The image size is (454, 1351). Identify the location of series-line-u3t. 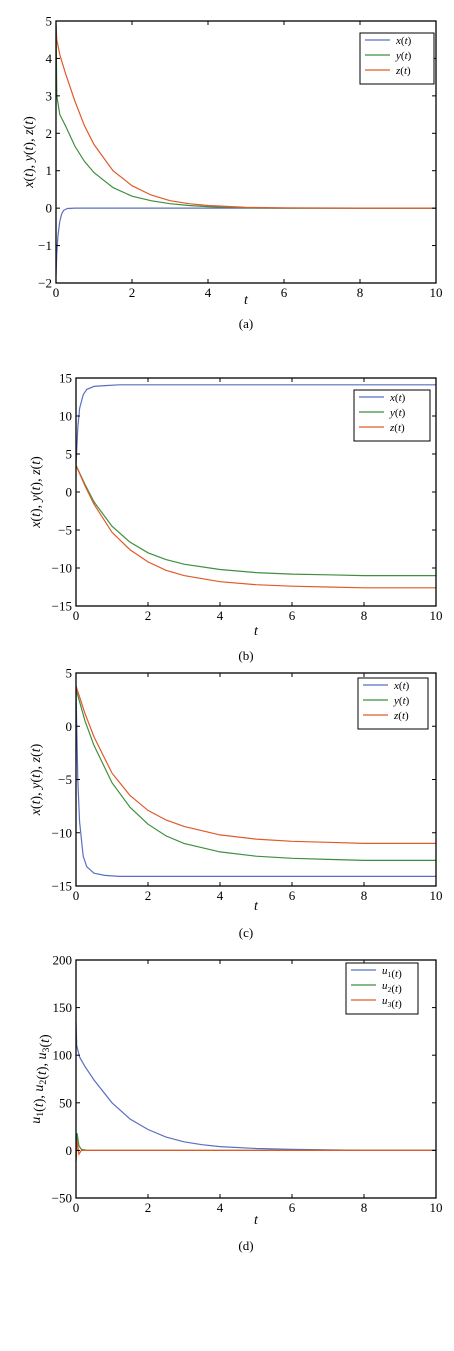
(256, 1151).